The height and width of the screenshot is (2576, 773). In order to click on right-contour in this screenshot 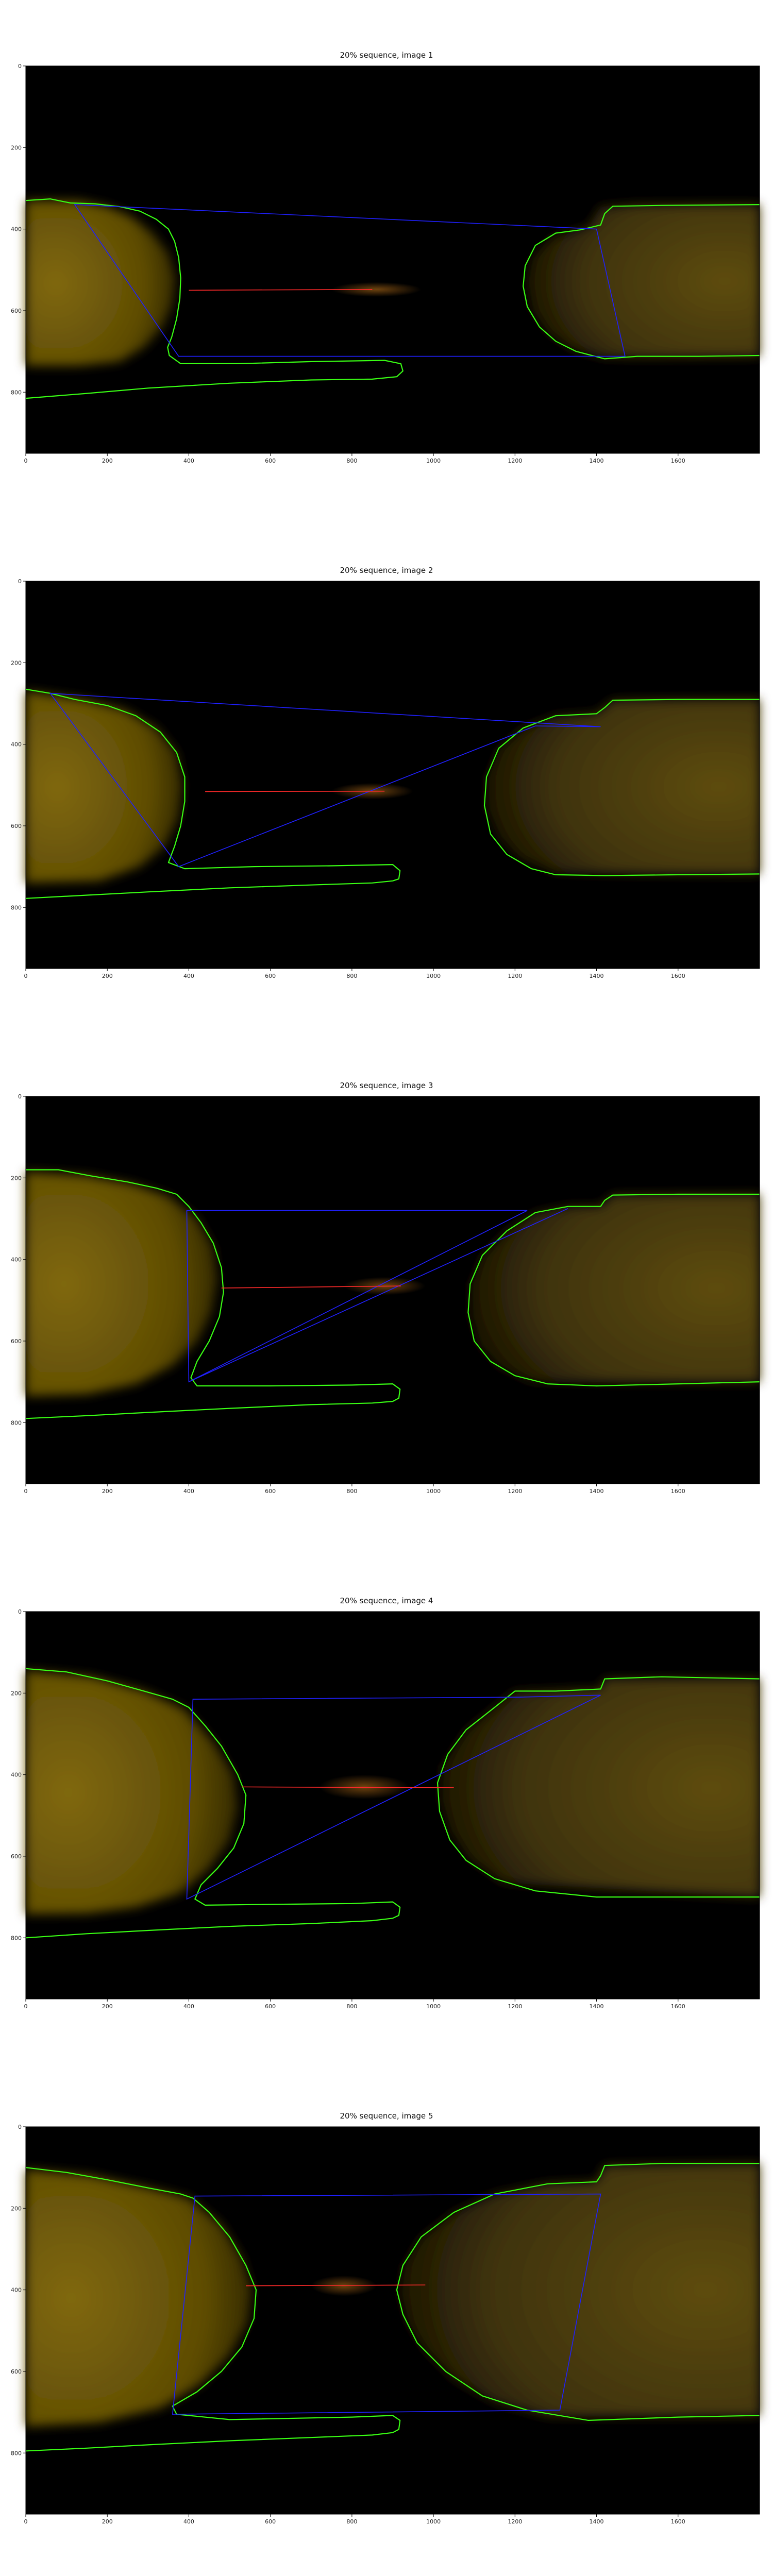, I will do `click(613, 1290)`.